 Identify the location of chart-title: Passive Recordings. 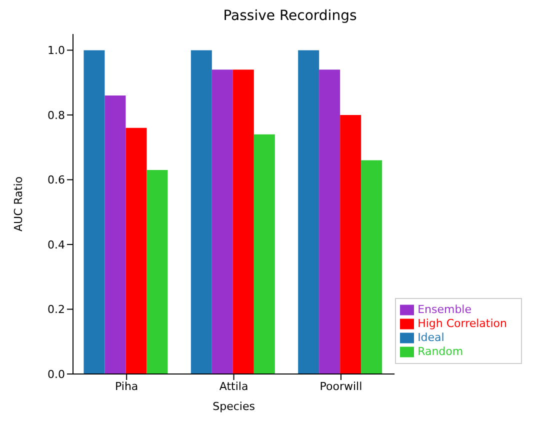
(290, 17).